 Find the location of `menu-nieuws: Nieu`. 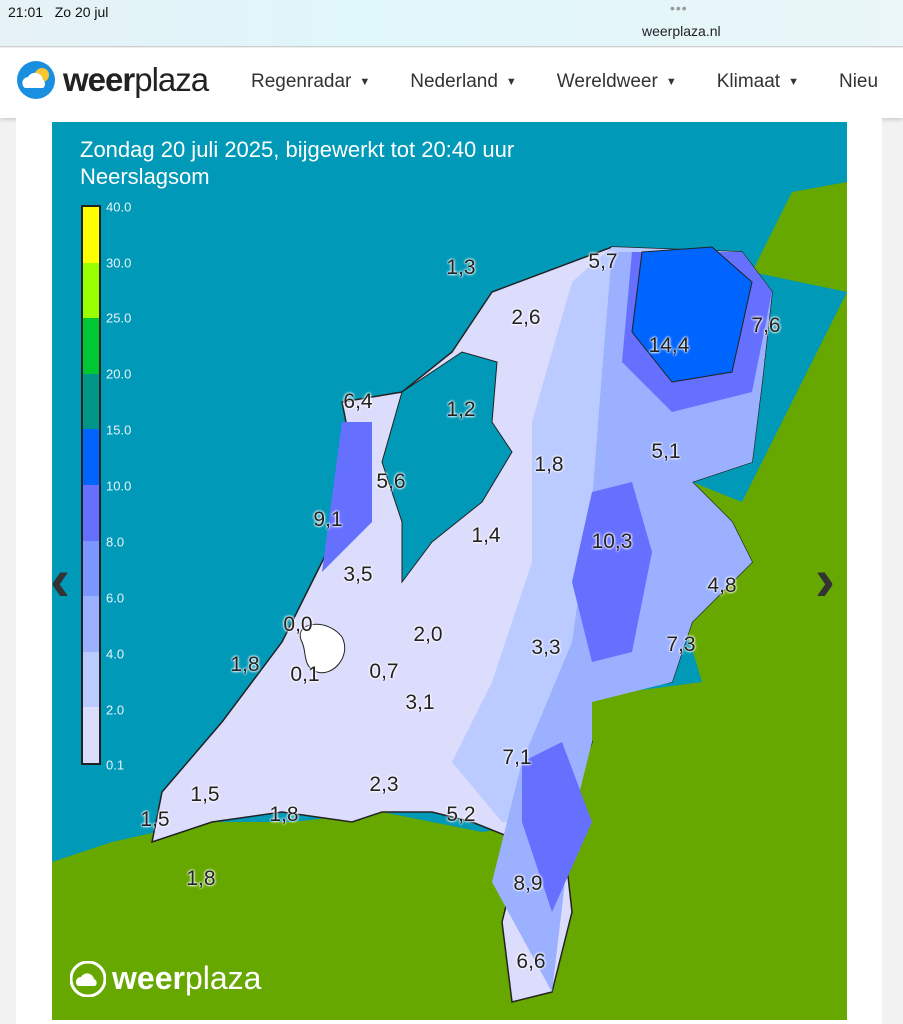

menu-nieuws: Nieu is located at coordinates (858, 82).